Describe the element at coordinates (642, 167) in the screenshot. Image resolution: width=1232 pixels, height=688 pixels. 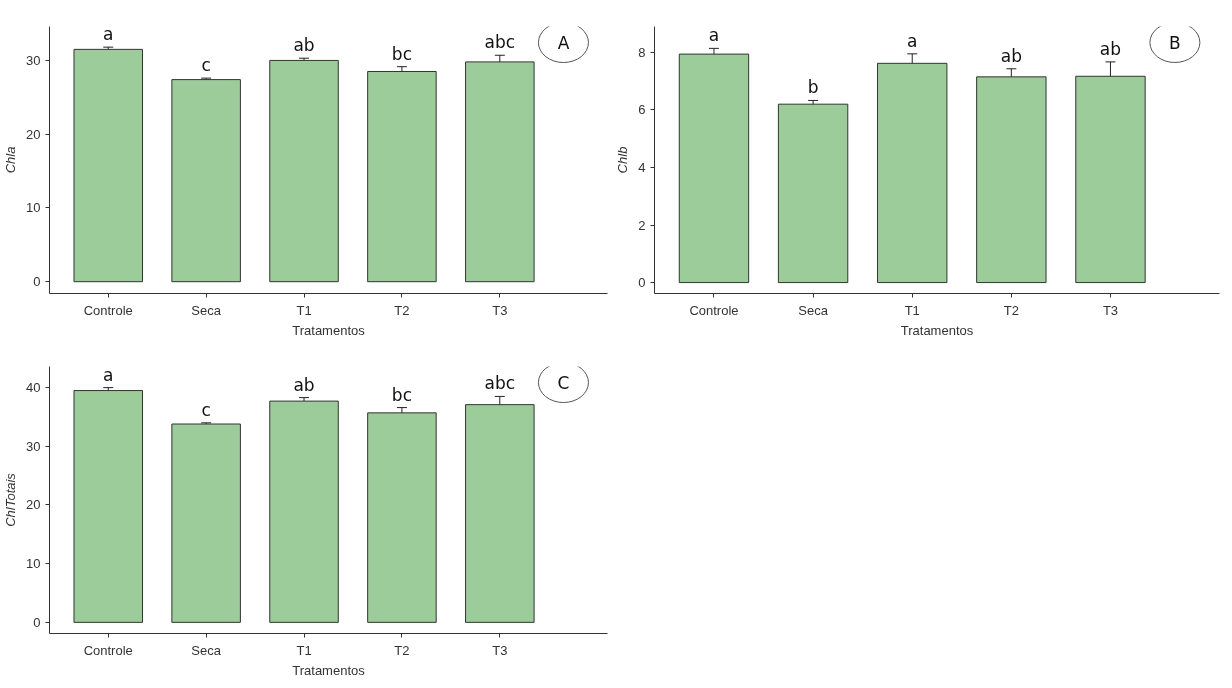
I see `y-tick-label: 4` at that location.